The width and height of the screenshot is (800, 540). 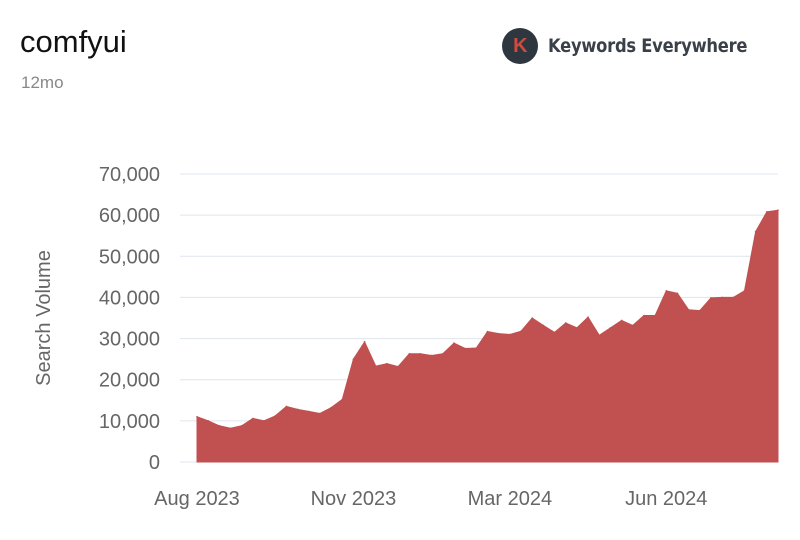 I want to click on y-tick-label: 0, so click(x=154, y=463).